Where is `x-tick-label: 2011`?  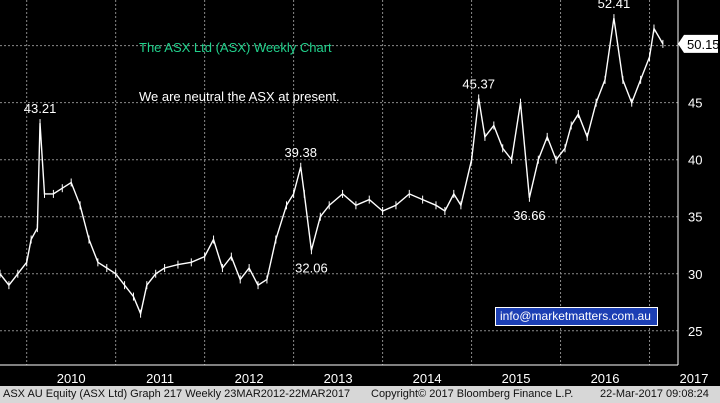
x-tick-label: 2011 is located at coordinates (160, 378).